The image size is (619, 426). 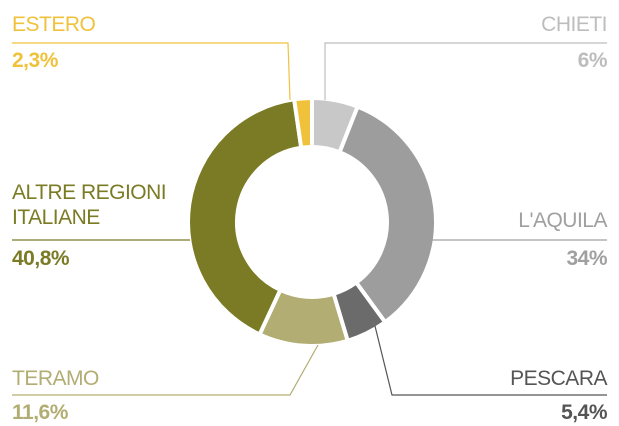 What do you see at coordinates (89, 205) in the screenshot?
I see `category-label: ALTRE REGIONI ITALIANE` at bounding box center [89, 205].